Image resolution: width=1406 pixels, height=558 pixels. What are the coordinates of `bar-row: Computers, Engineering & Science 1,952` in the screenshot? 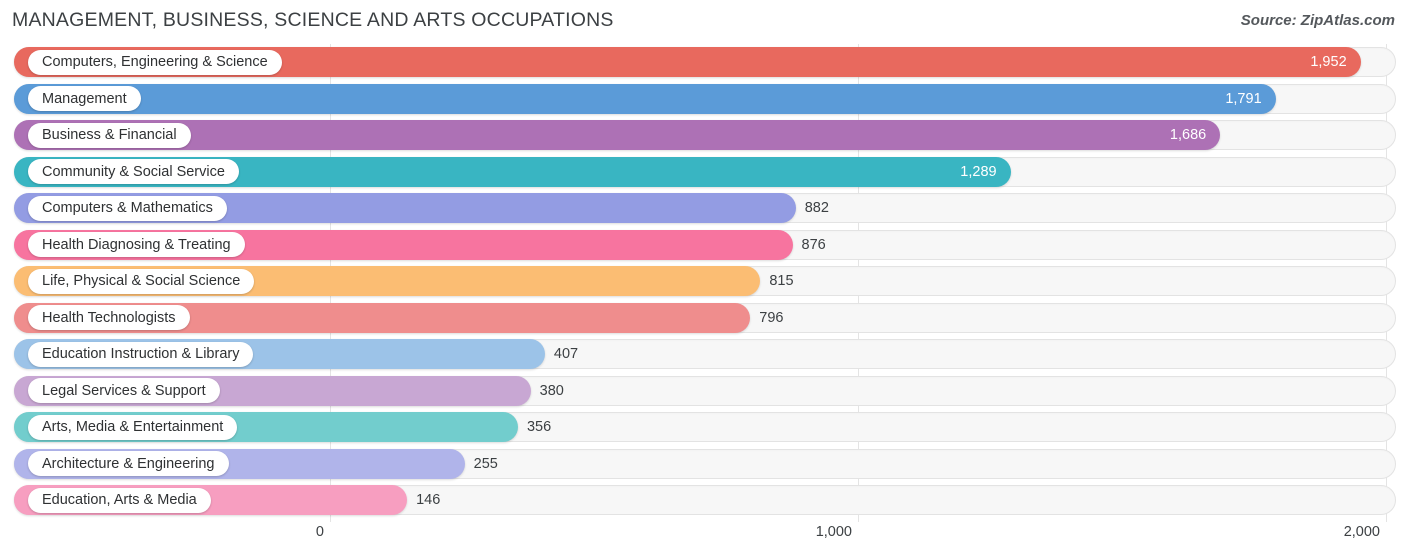 It's located at (703, 62).